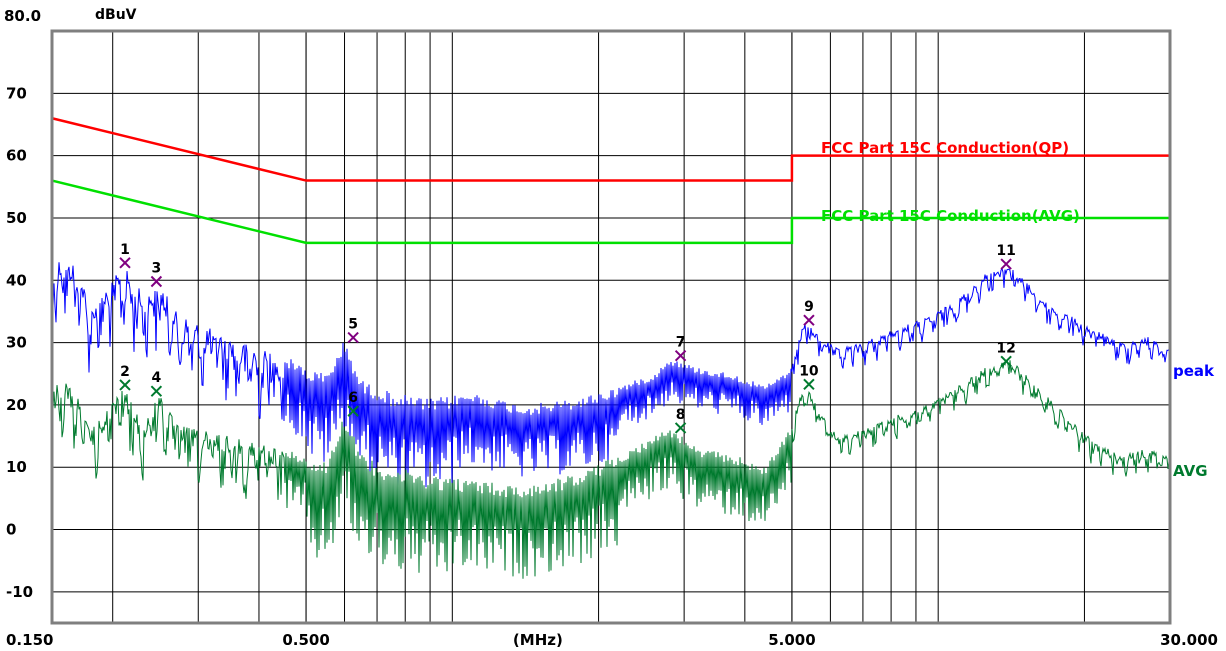 The height and width of the screenshot is (651, 1226). Describe the element at coordinates (791, 640) in the screenshot. I see `x-tick-label: 5.000` at that location.